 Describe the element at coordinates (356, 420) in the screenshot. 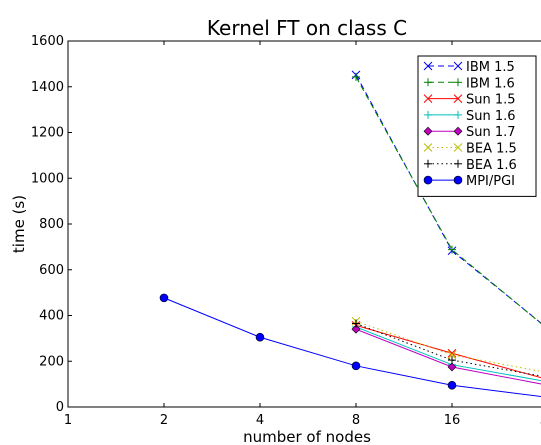

I see `x-tick-label: 8` at that location.